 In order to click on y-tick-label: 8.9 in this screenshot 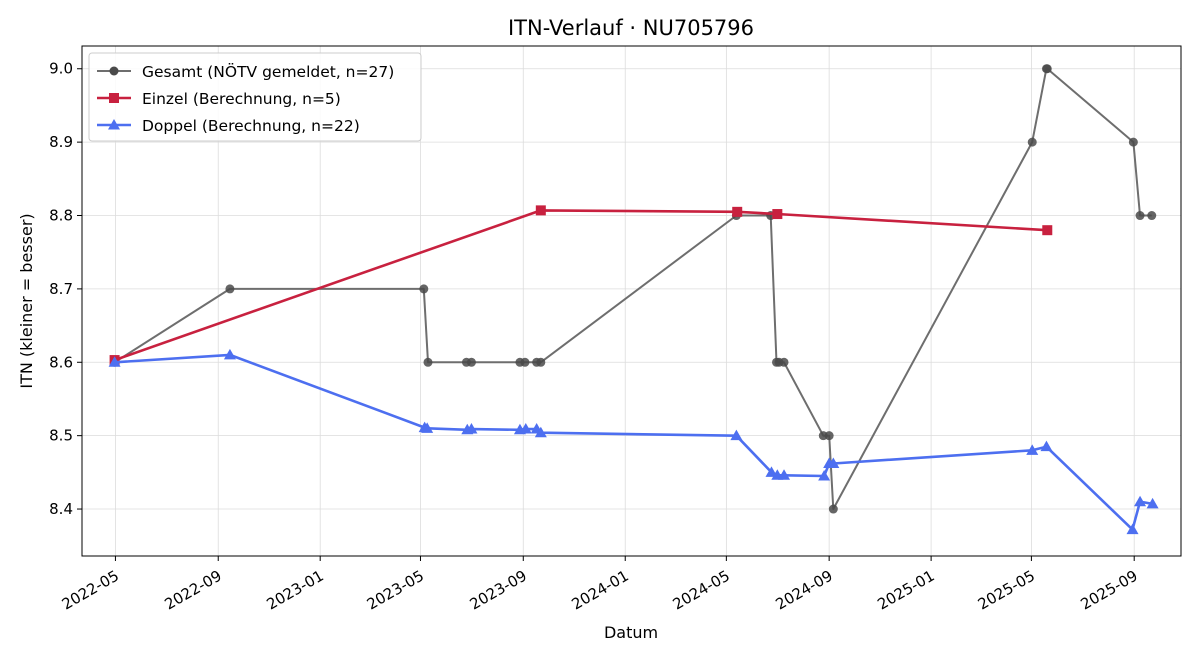, I will do `click(61, 142)`.